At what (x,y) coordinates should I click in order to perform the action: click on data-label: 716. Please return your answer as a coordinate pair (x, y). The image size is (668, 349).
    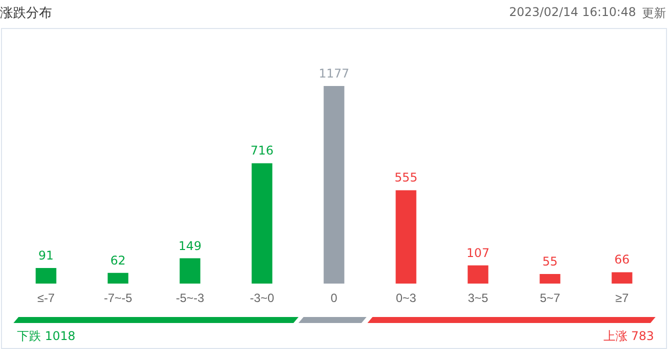
    Looking at the image, I should click on (262, 151).